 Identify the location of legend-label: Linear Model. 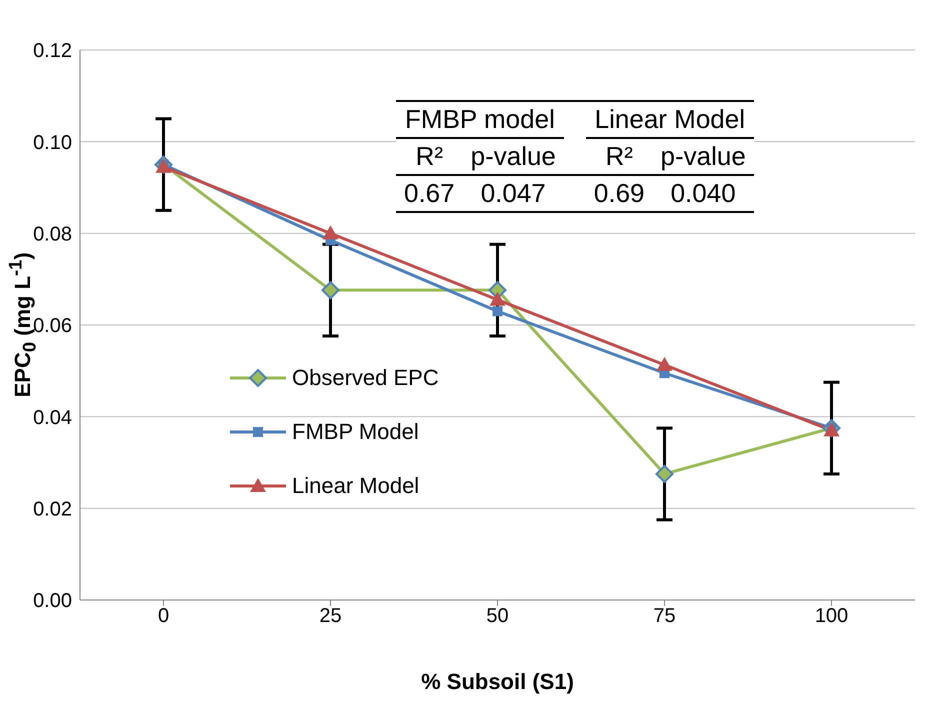
(356, 486).